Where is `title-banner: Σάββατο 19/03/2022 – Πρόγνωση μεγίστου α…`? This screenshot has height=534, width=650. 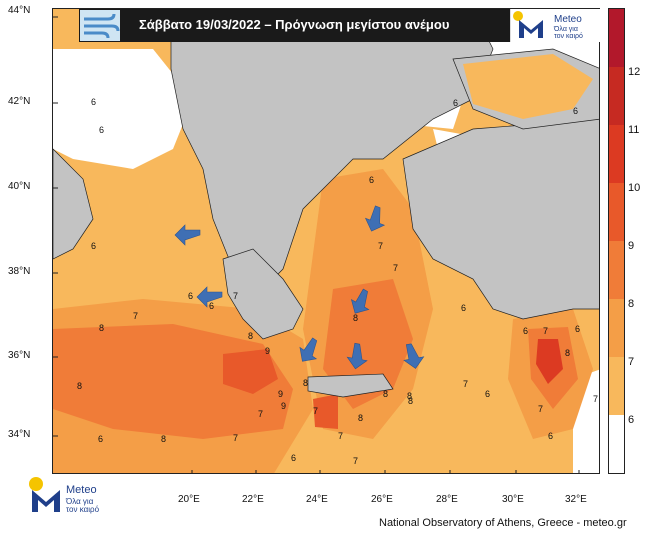
title-banner: Σάββατο 19/03/2022 – Πρόγνωση μεγίστου α… is located at coordinates (294, 25).